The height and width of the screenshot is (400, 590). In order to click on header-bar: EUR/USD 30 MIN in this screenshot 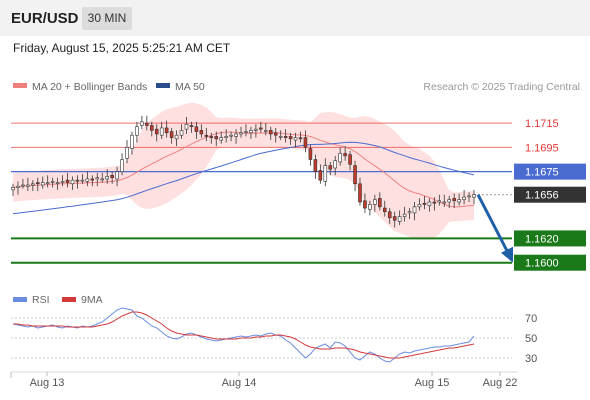, I will do `click(295, 18)`.